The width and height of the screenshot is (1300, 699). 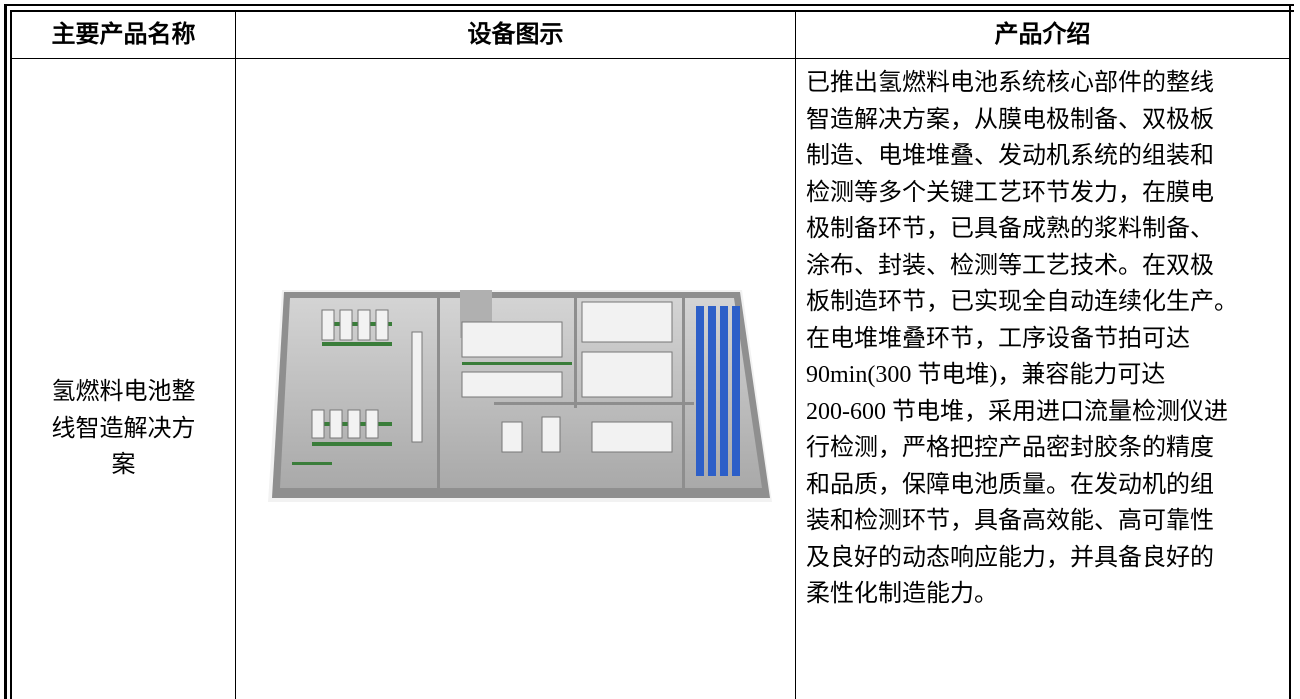 I want to click on text-line: 柔性化制造能力。, so click(x=902, y=594).